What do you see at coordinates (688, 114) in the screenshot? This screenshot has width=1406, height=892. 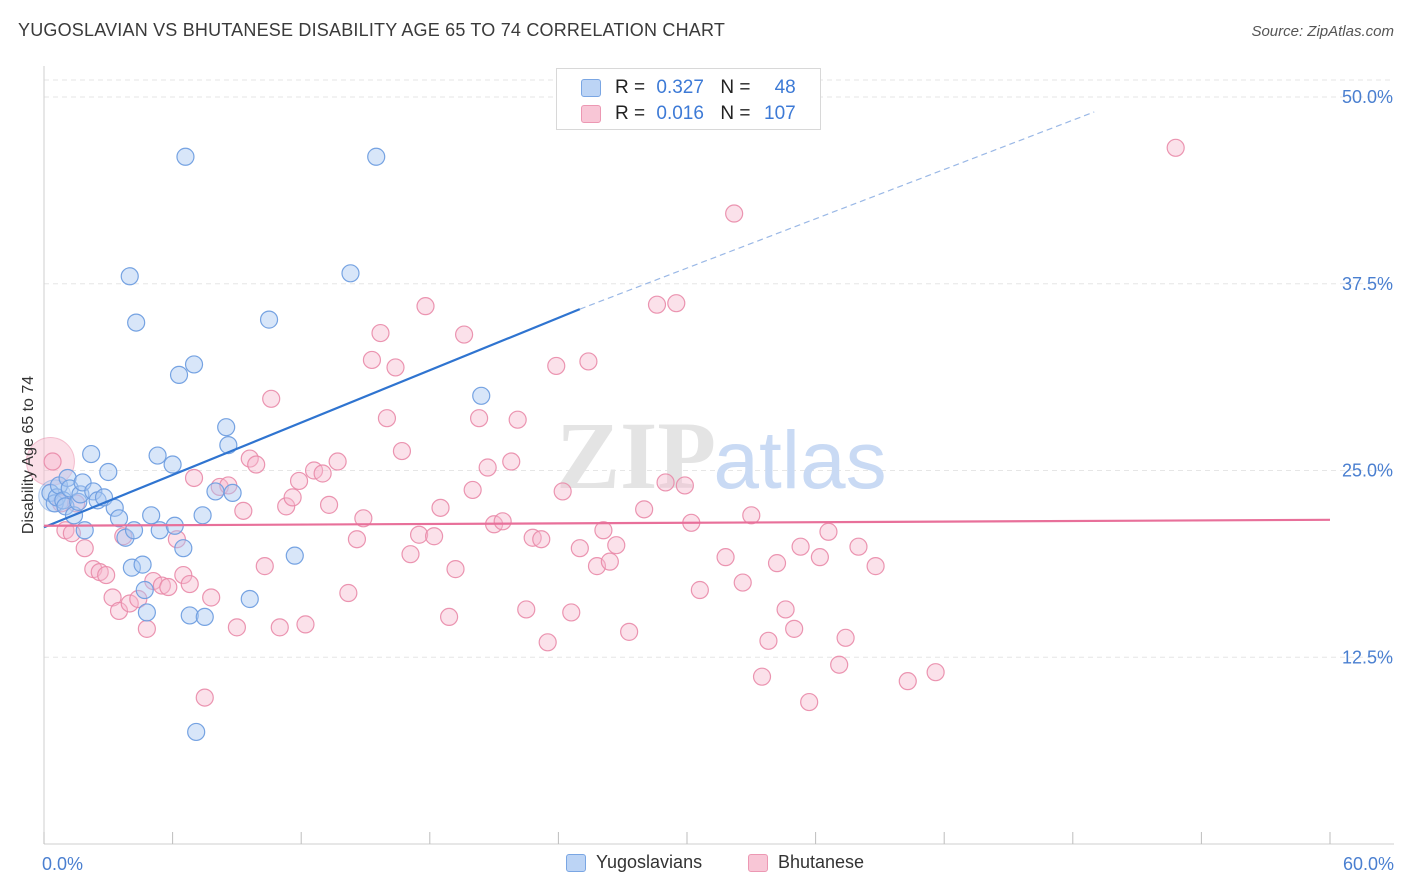 I see `legend-row-bhutanese: R = 0.016 N = 107` at bounding box center [688, 114].